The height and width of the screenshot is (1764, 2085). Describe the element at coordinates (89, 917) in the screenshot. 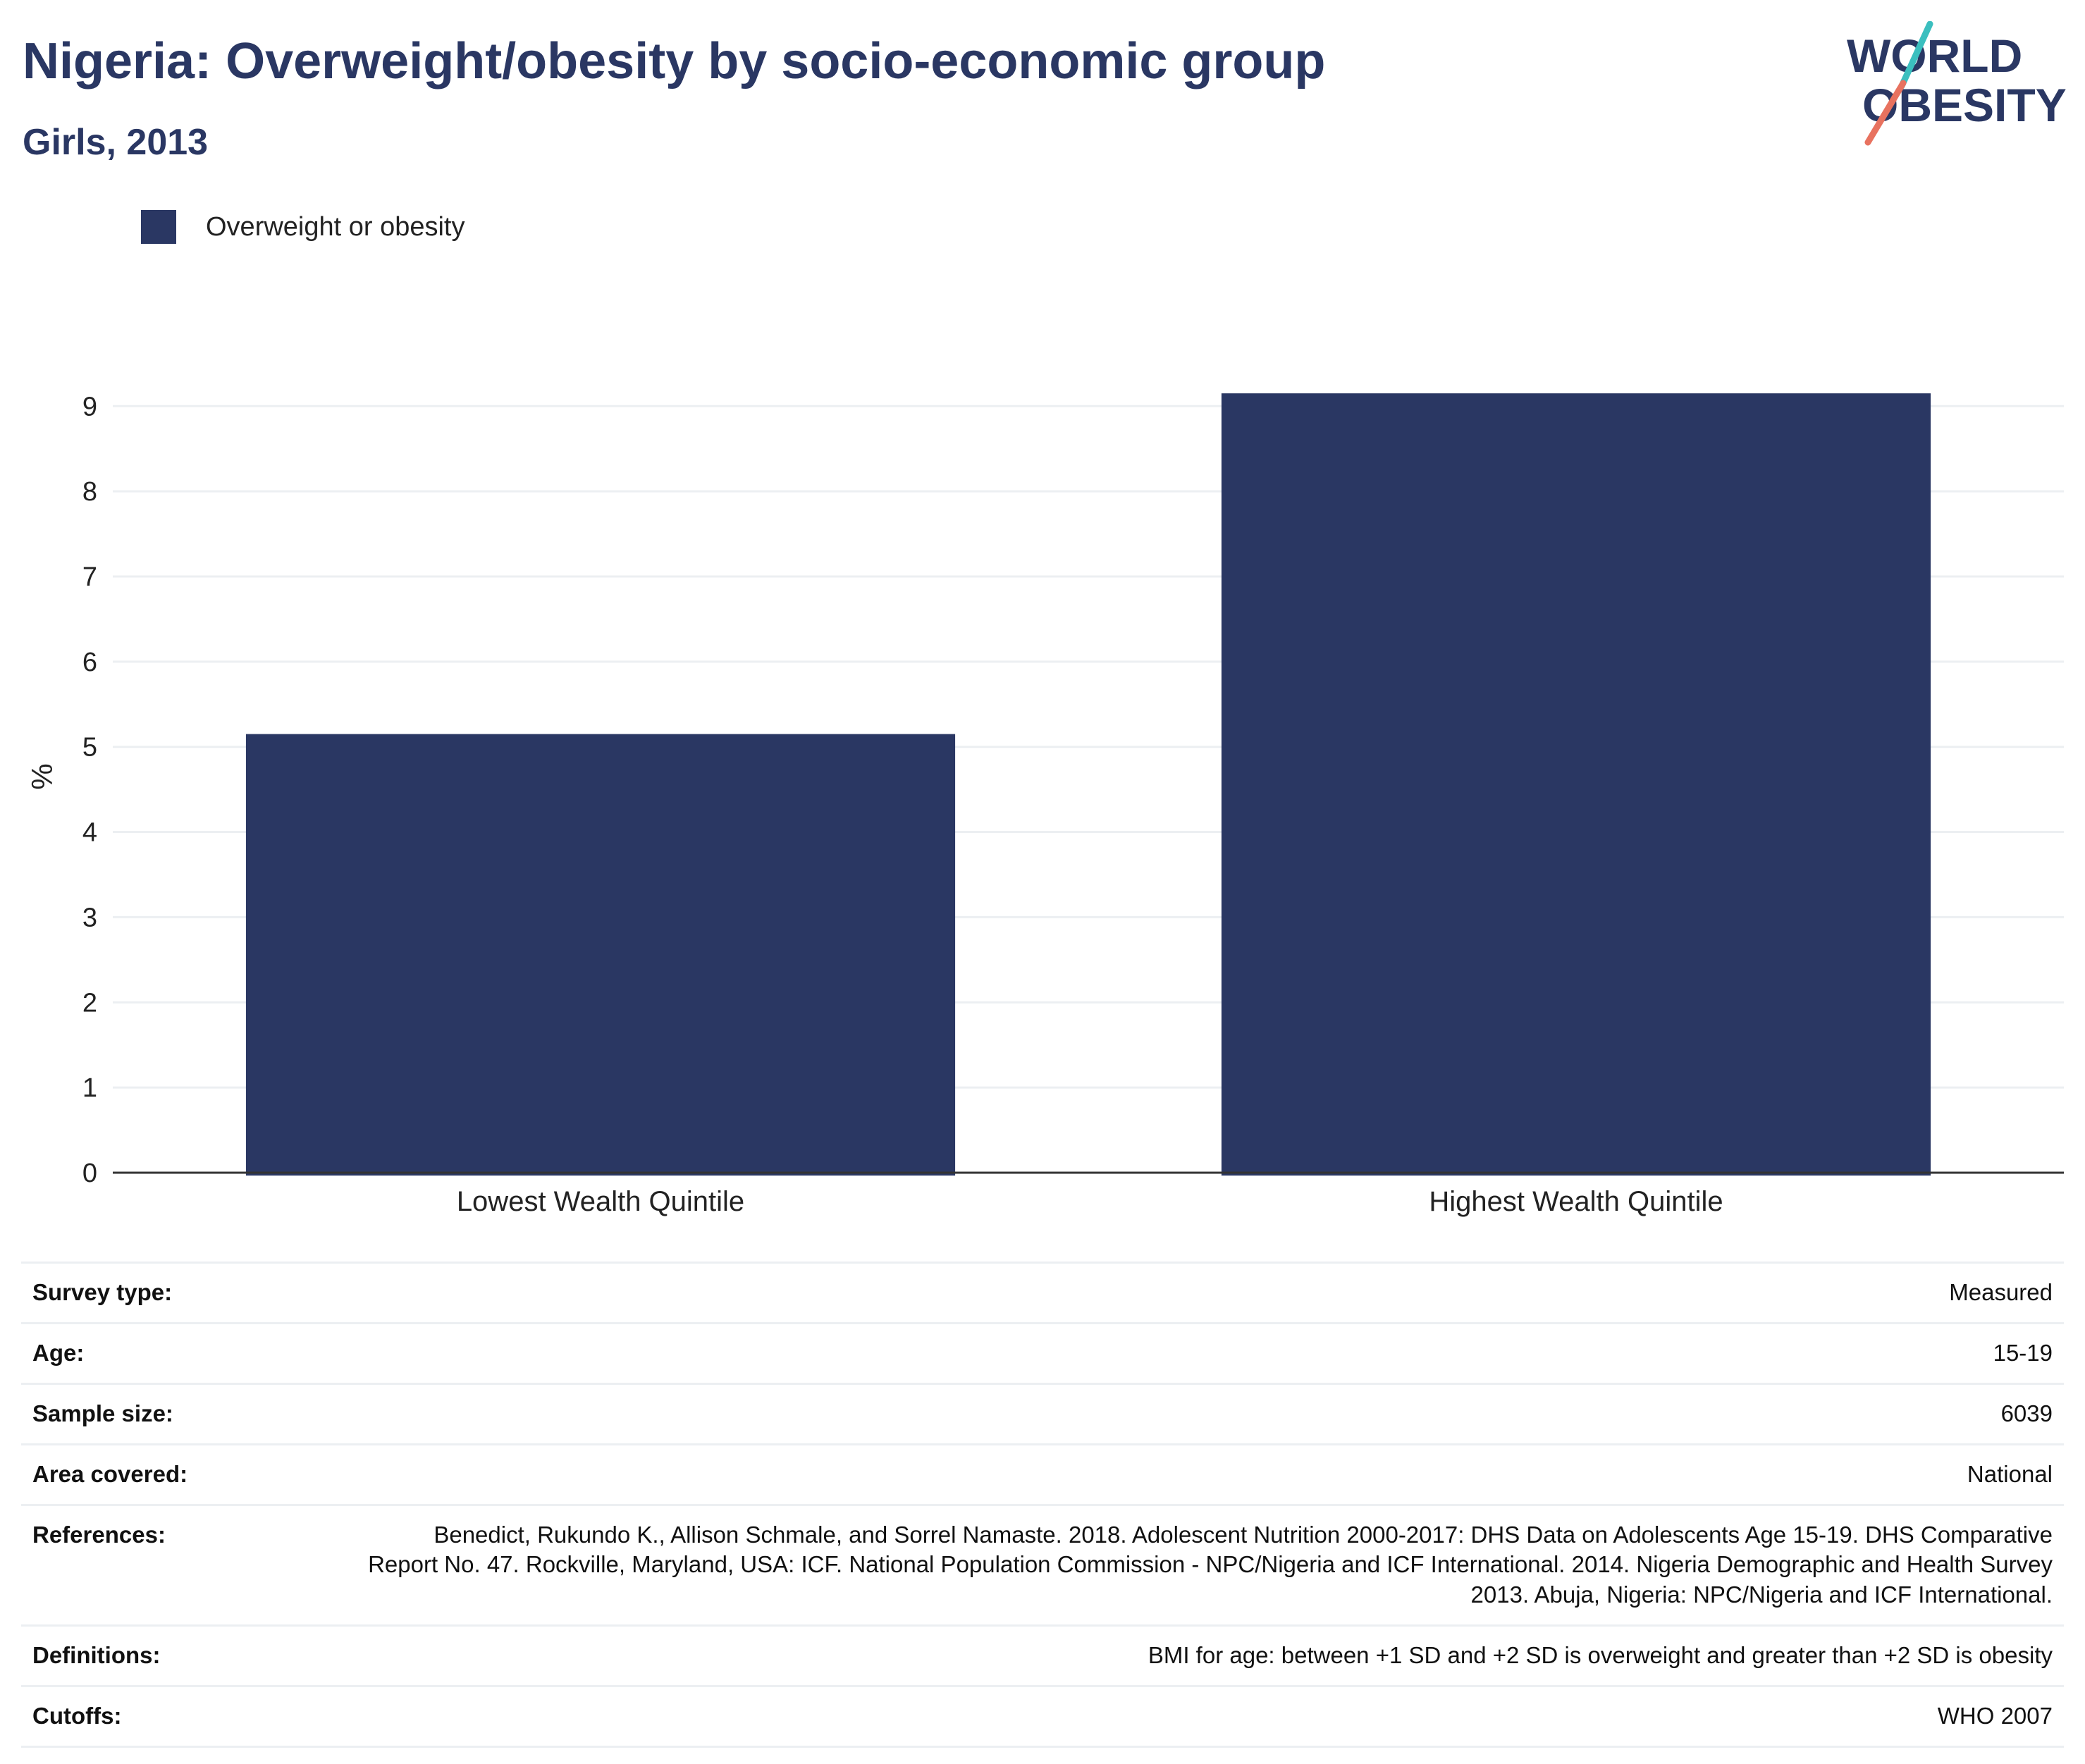

I see `y-tick-label: 3` at that location.